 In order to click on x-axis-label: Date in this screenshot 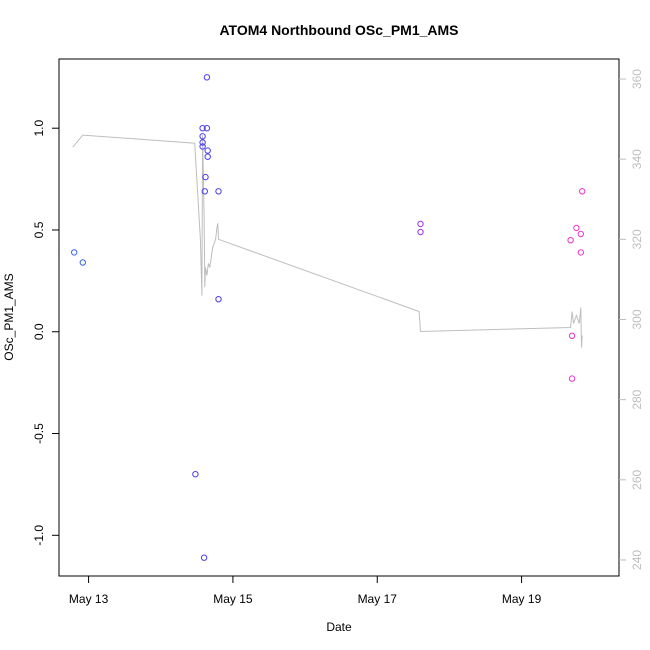, I will do `click(339, 627)`.